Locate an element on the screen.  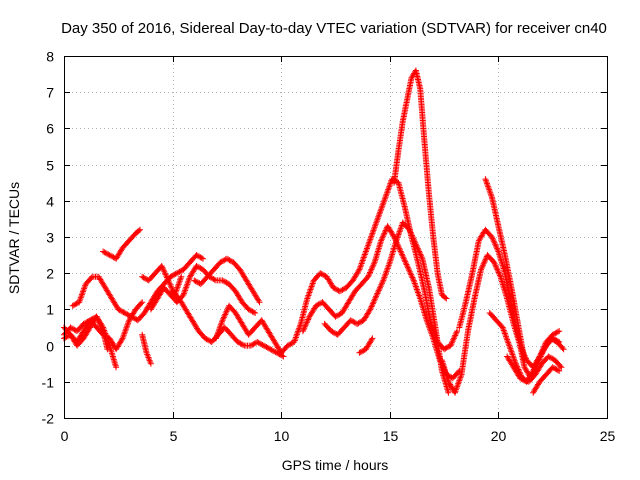
y-tick-label: 7 is located at coordinates (50, 93).